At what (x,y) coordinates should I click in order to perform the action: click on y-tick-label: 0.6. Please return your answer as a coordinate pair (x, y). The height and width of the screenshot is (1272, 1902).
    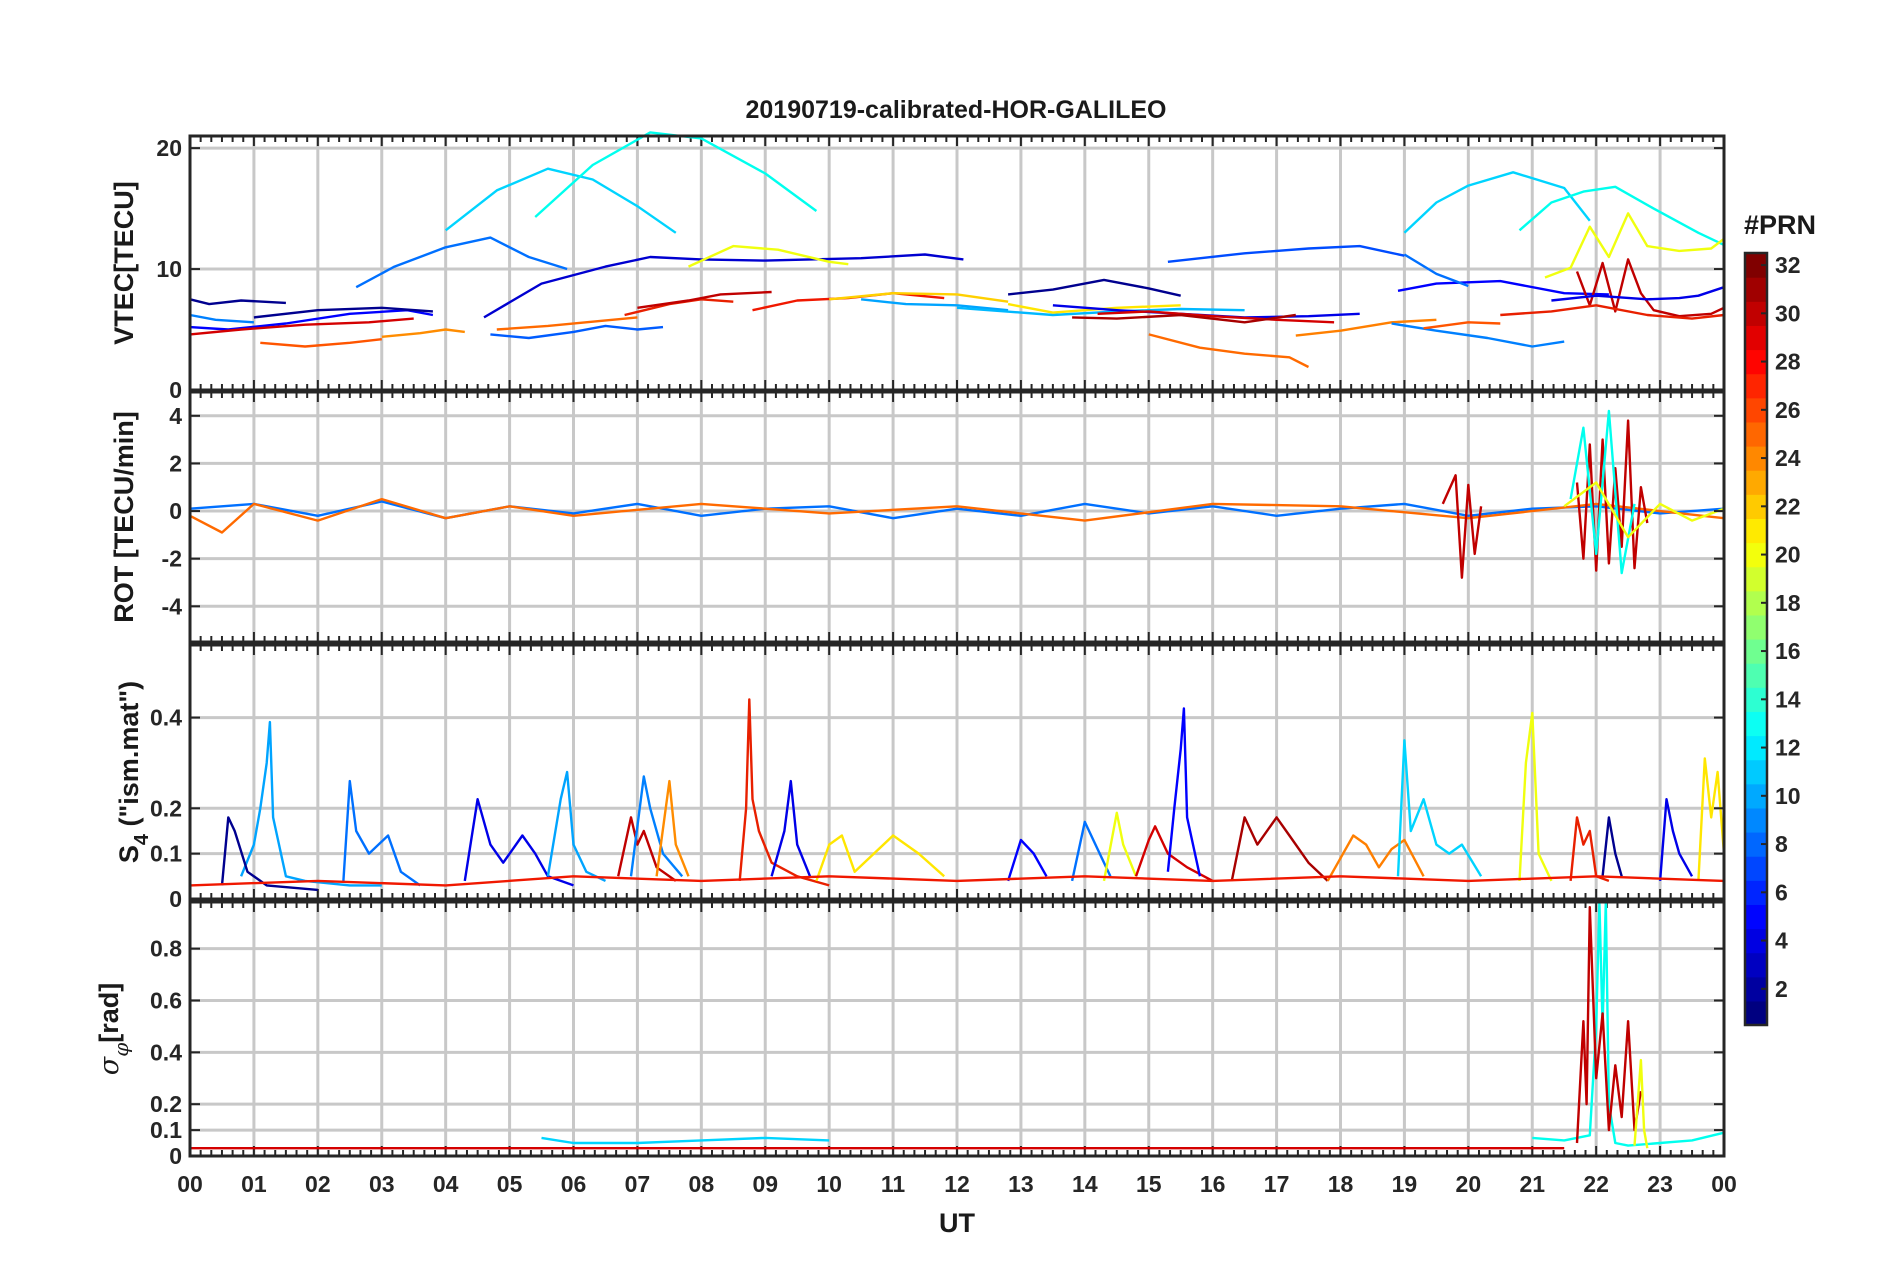
    Looking at the image, I should click on (166, 1000).